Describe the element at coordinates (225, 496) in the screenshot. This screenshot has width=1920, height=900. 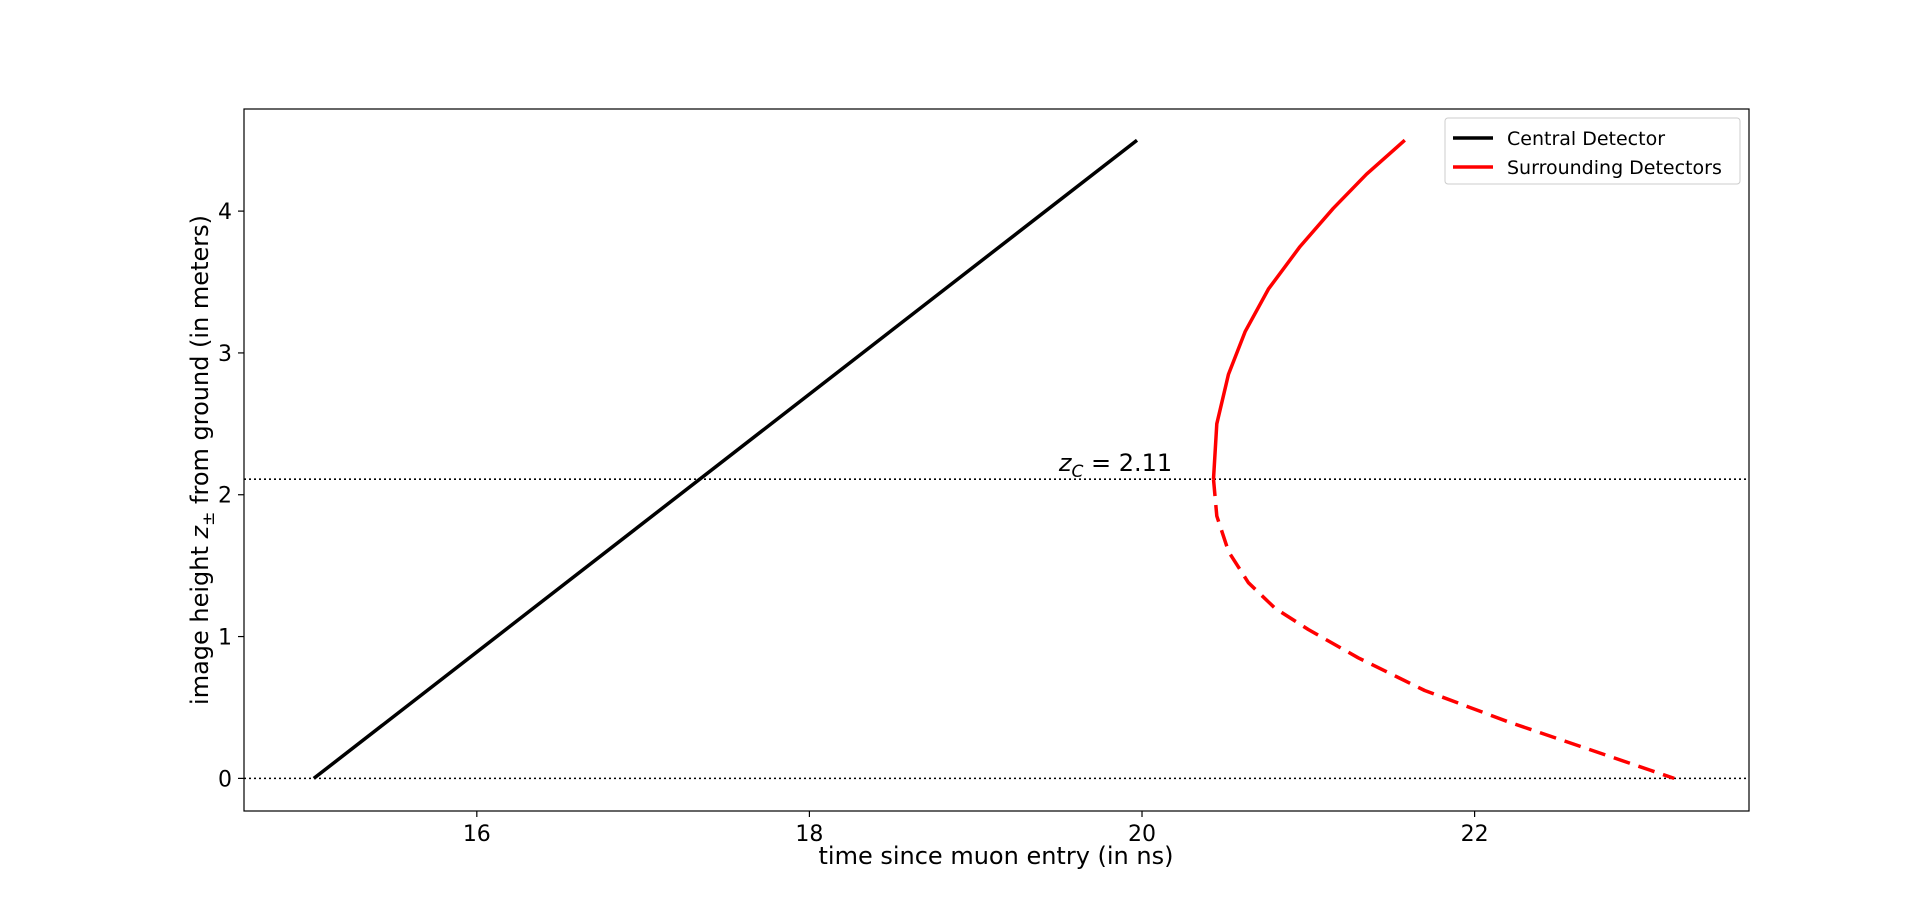
I see `y-tick-label: 2` at that location.